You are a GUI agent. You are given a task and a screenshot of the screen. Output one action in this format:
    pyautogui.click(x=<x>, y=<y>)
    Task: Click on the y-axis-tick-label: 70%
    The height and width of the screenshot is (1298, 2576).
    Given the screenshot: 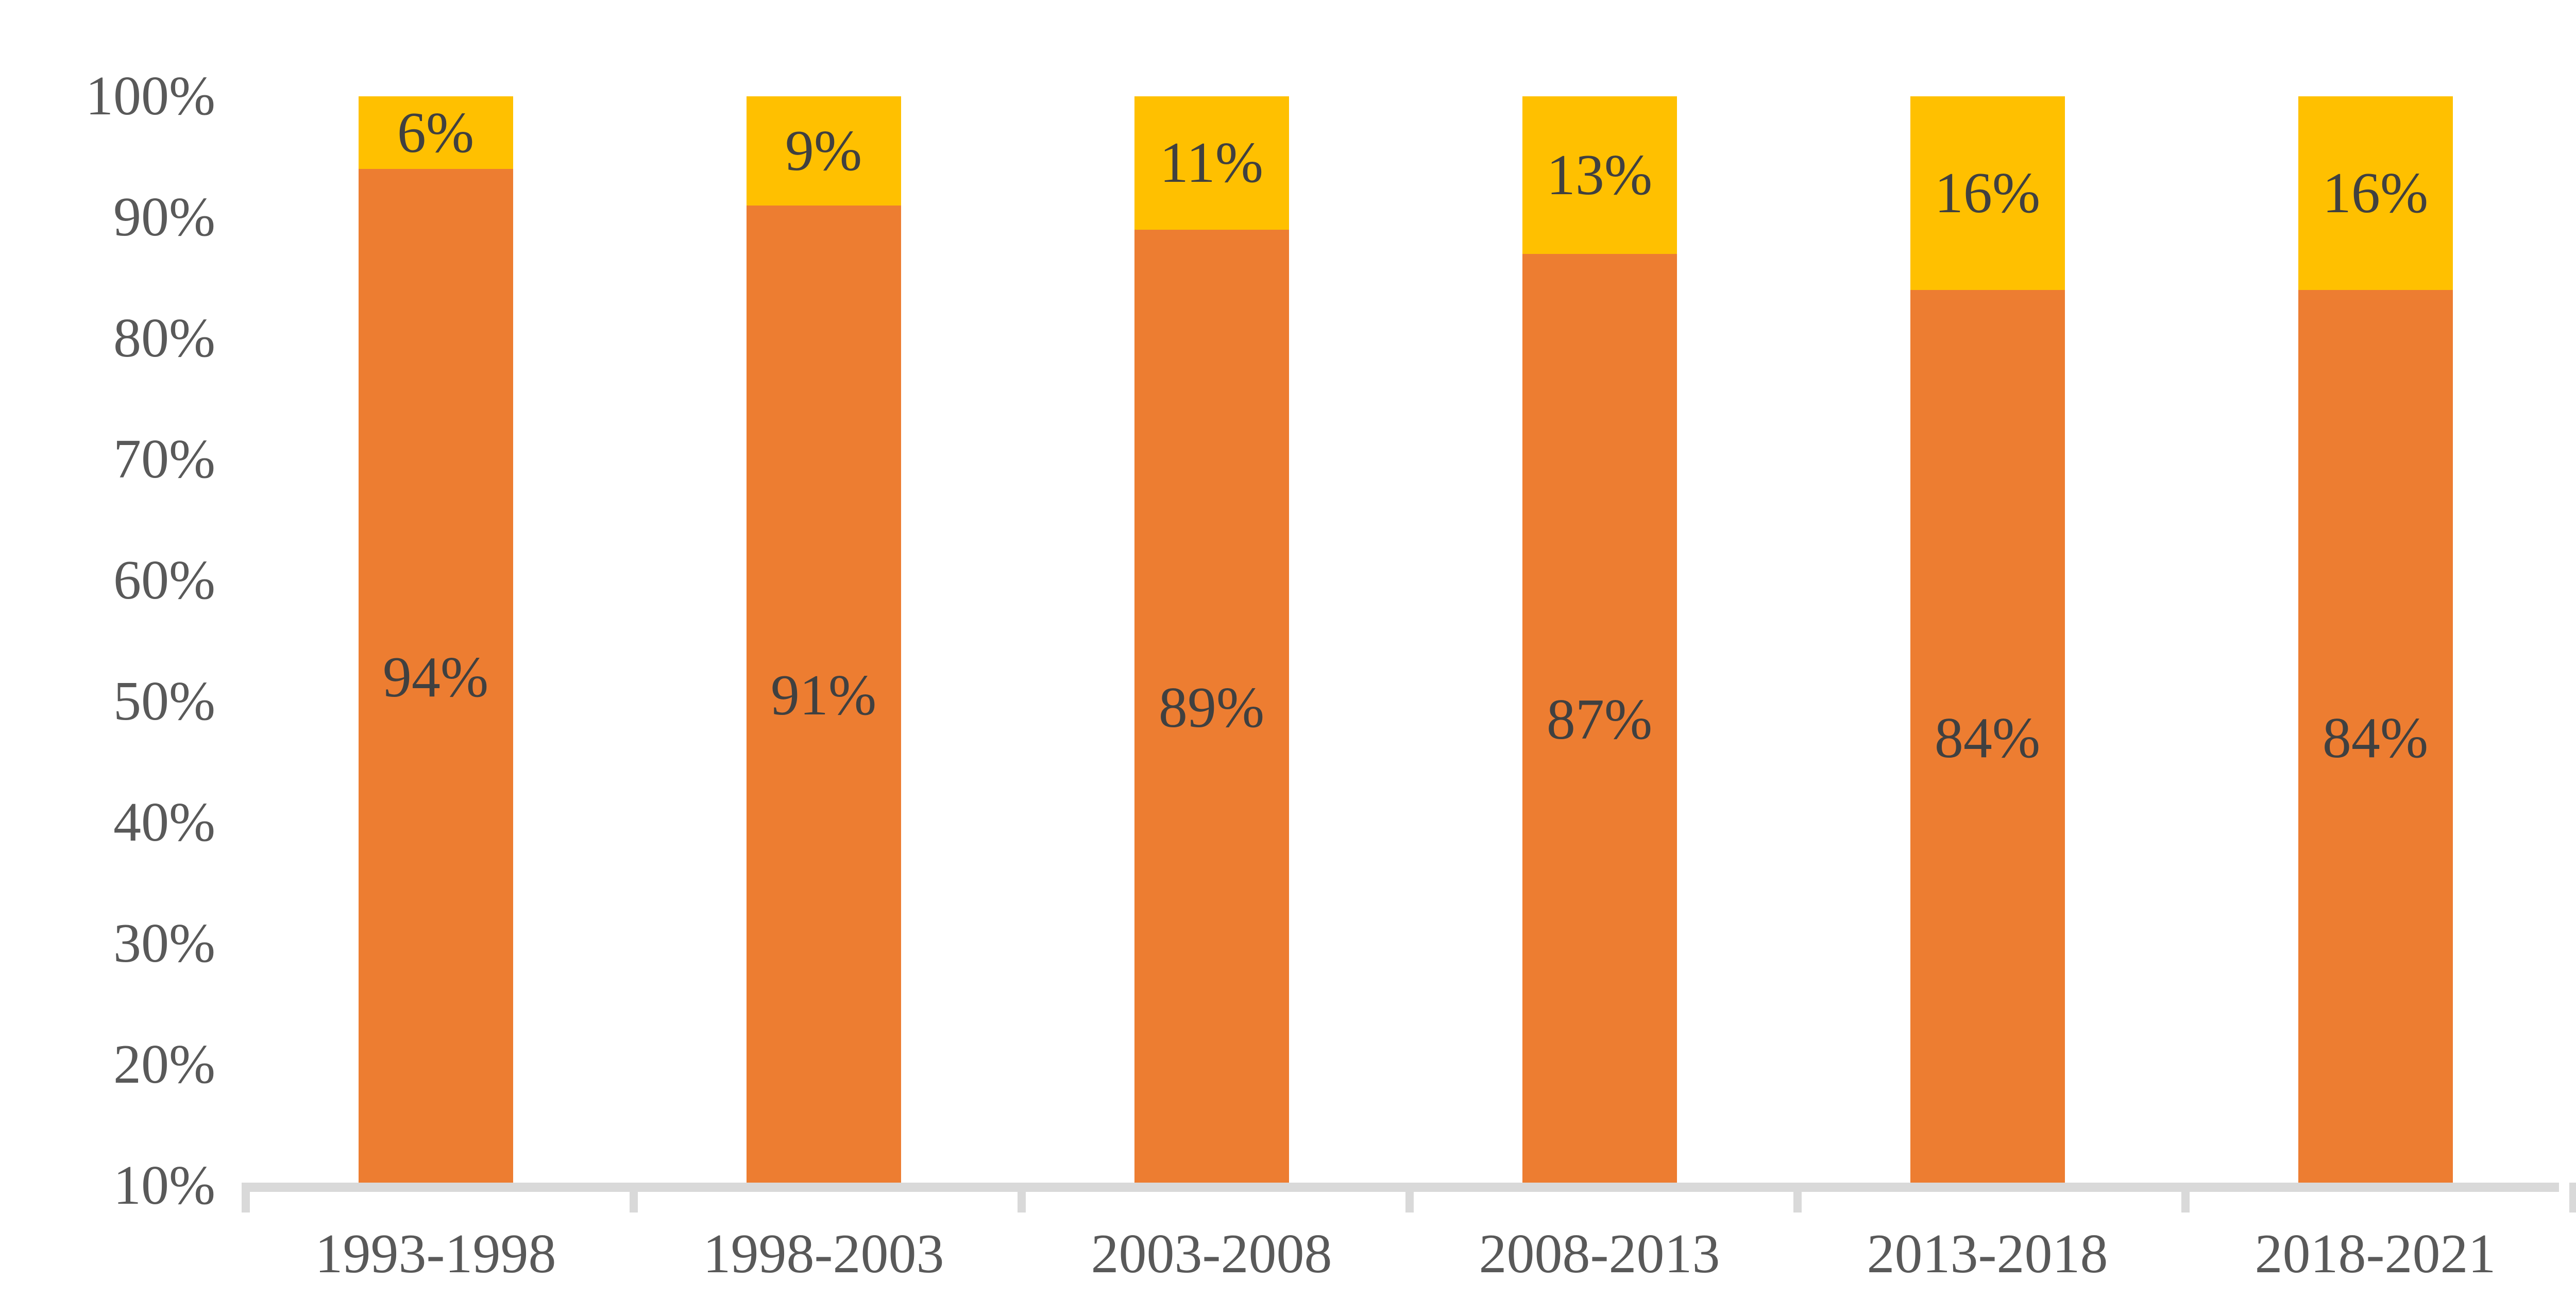 What is the action you would take?
    pyautogui.click(x=164, y=459)
    